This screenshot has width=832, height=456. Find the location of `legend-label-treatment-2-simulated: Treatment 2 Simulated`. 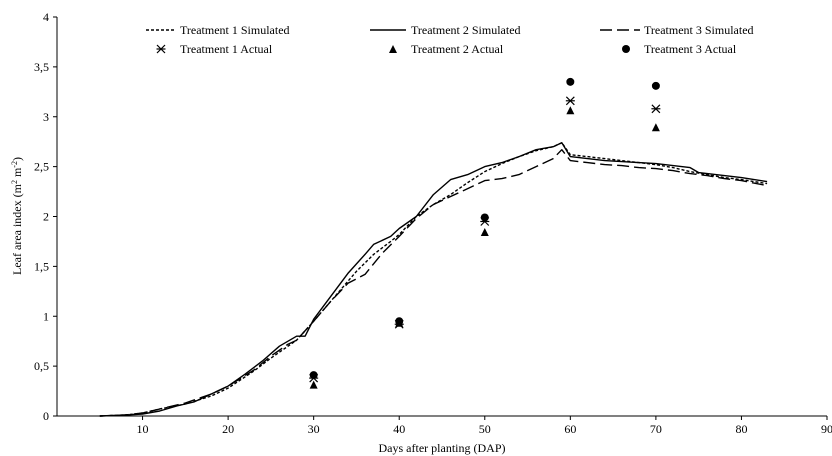

legend-label-treatment-2-simulated: Treatment 2 Simulated is located at coordinates (466, 30).